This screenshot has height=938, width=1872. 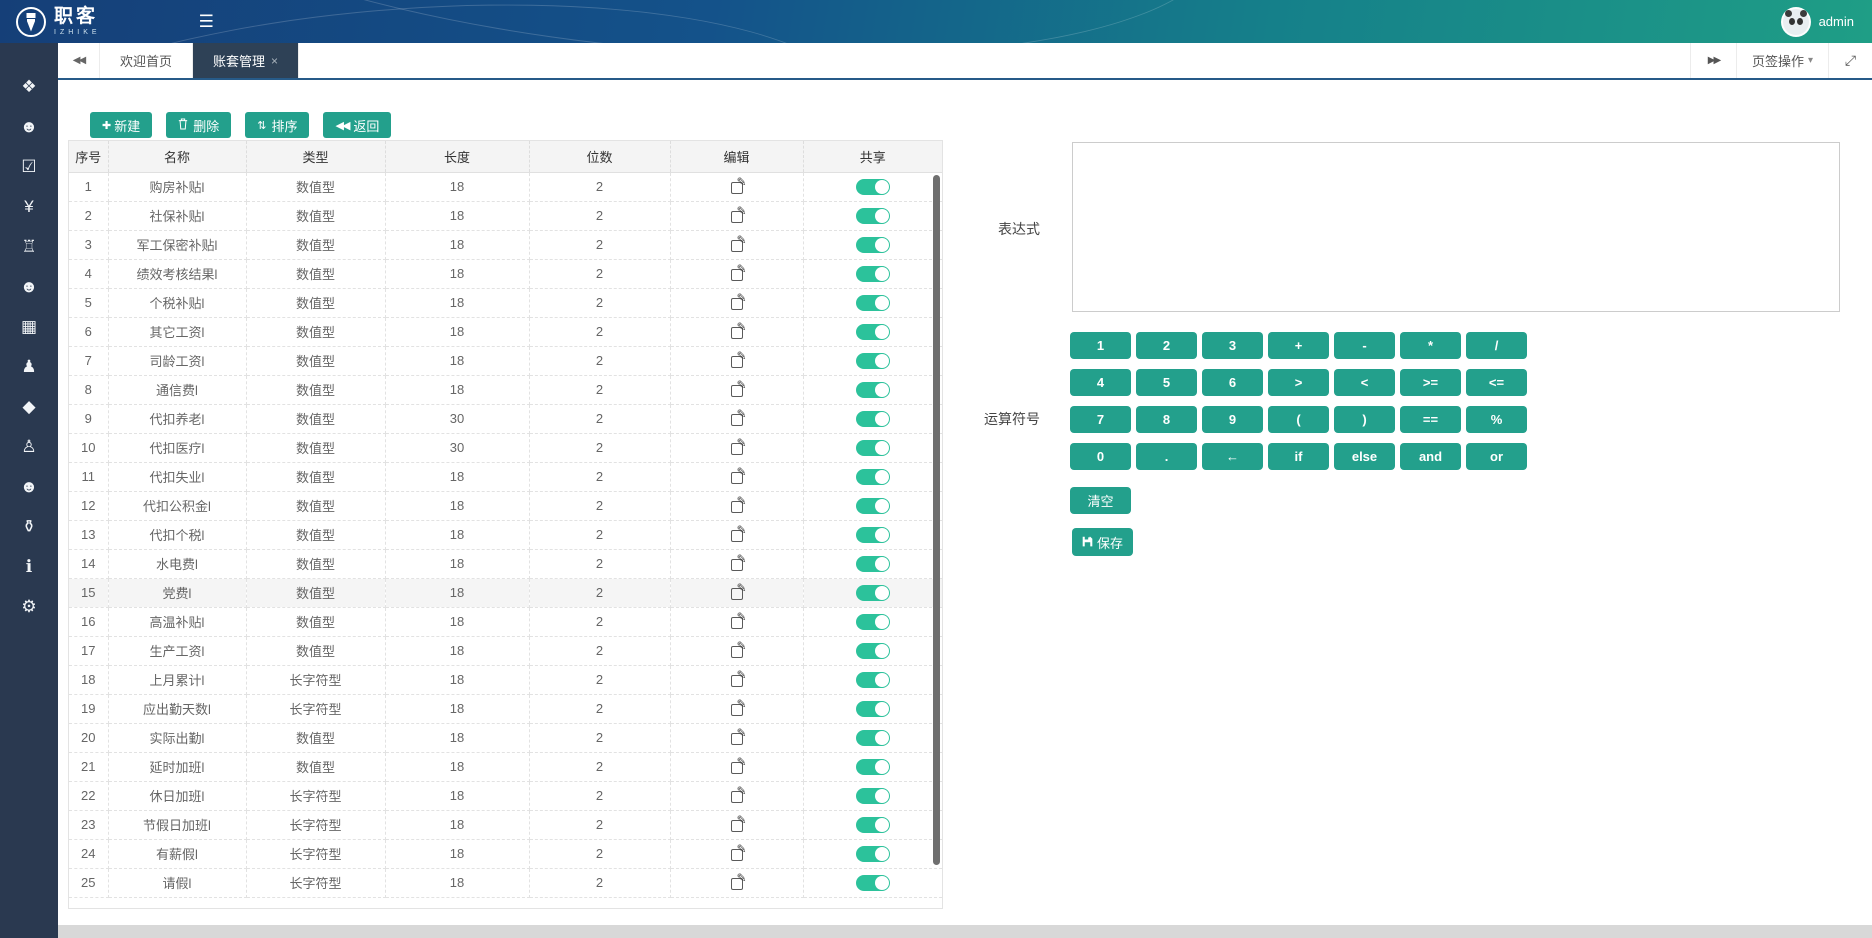 What do you see at coordinates (505, 622) in the screenshot?
I see `table-row: 16 高温补贴l 数值型 18 2` at bounding box center [505, 622].